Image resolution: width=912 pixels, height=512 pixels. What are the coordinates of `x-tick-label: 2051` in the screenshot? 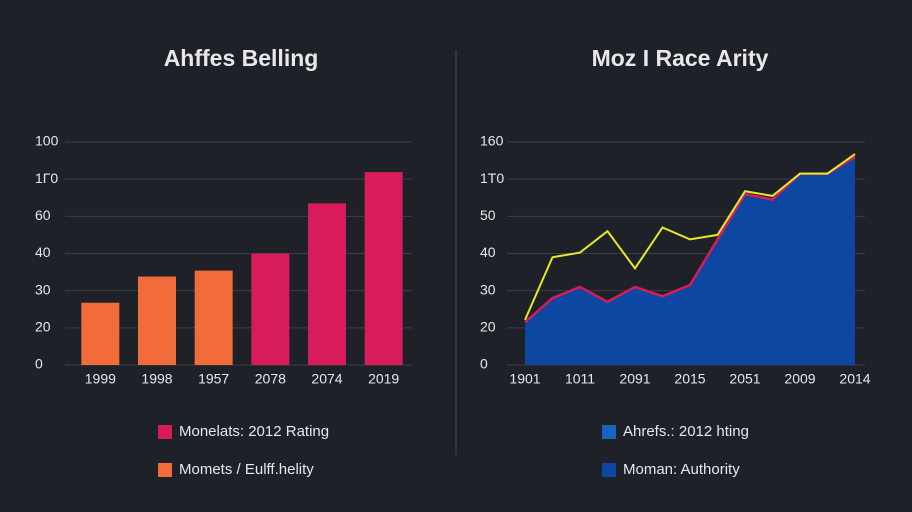 It's located at (744, 379).